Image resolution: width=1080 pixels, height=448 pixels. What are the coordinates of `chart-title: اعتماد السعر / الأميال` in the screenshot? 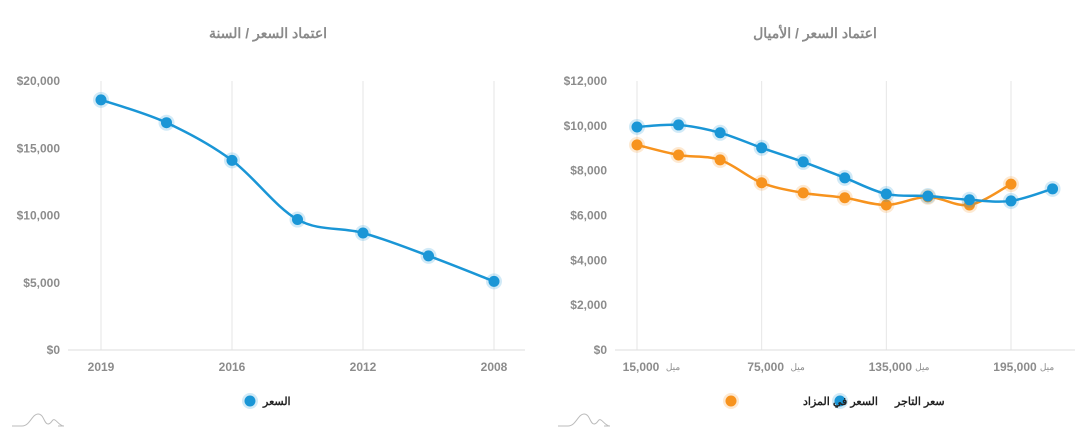 It's located at (815, 33).